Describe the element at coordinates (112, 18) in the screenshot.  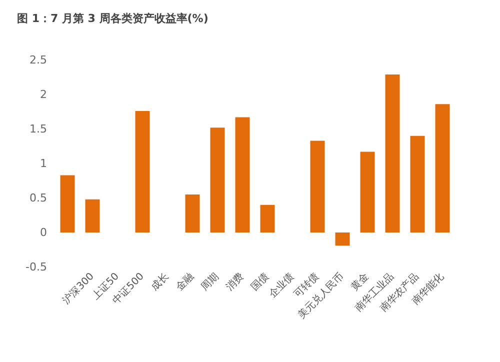
I see `chart-title: 图 1：7 月第 3 周各类资产收益率(%)` at that location.